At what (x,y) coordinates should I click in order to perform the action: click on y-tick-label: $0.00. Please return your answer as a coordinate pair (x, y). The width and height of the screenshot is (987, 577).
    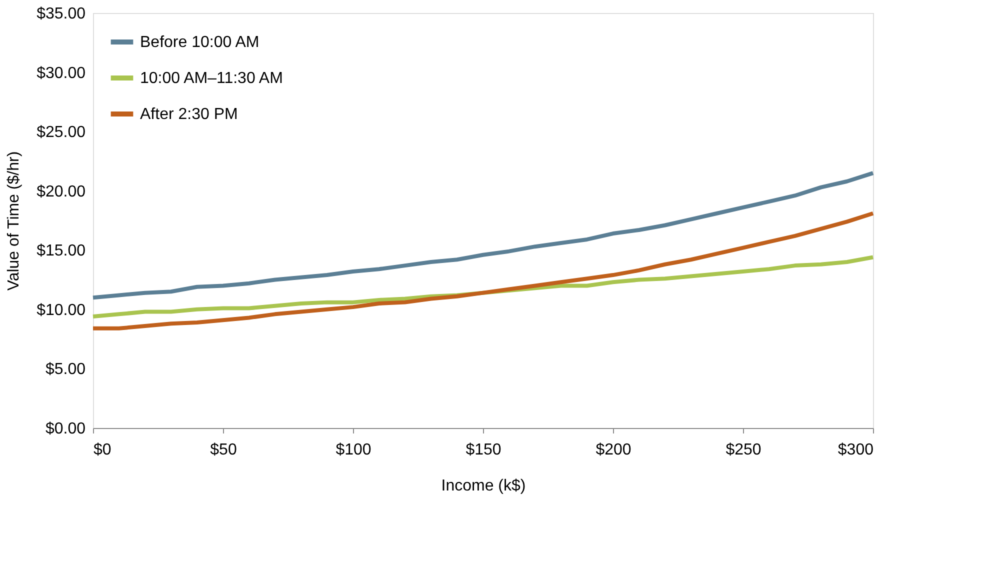
    Looking at the image, I should click on (65, 429).